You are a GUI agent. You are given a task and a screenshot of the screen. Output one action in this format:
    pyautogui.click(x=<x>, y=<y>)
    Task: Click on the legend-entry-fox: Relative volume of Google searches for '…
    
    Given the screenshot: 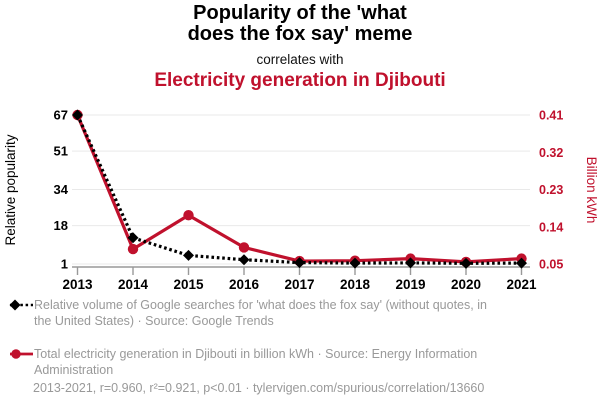 What is the action you would take?
    pyautogui.click(x=256, y=313)
    